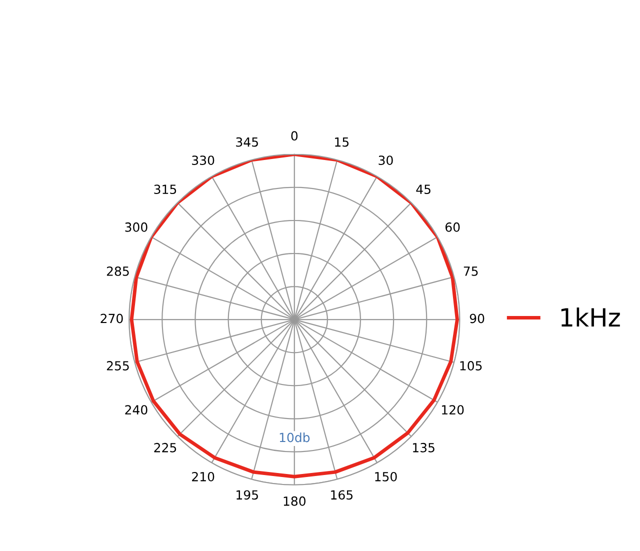 The height and width of the screenshot is (551, 640). What do you see at coordinates (136, 410) in the screenshot?
I see `spoke-label: 240` at bounding box center [136, 410].